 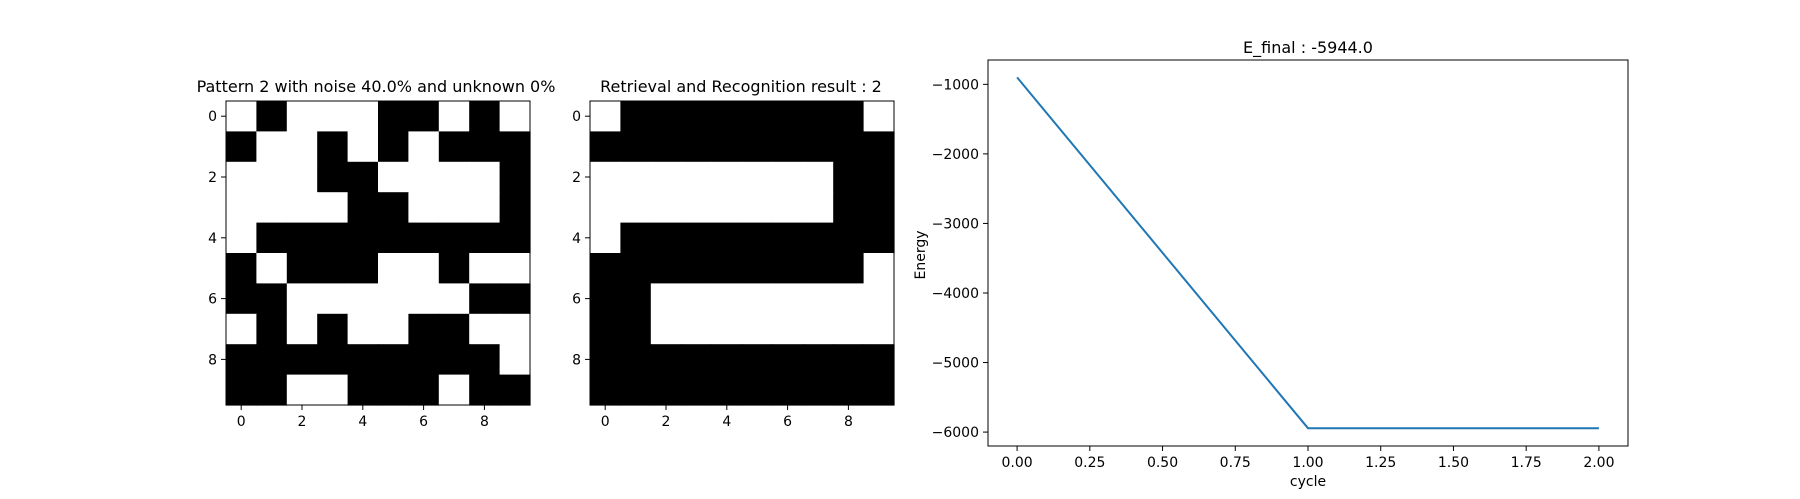 I want to click on cell-r6-c2, so click(x=302, y=299).